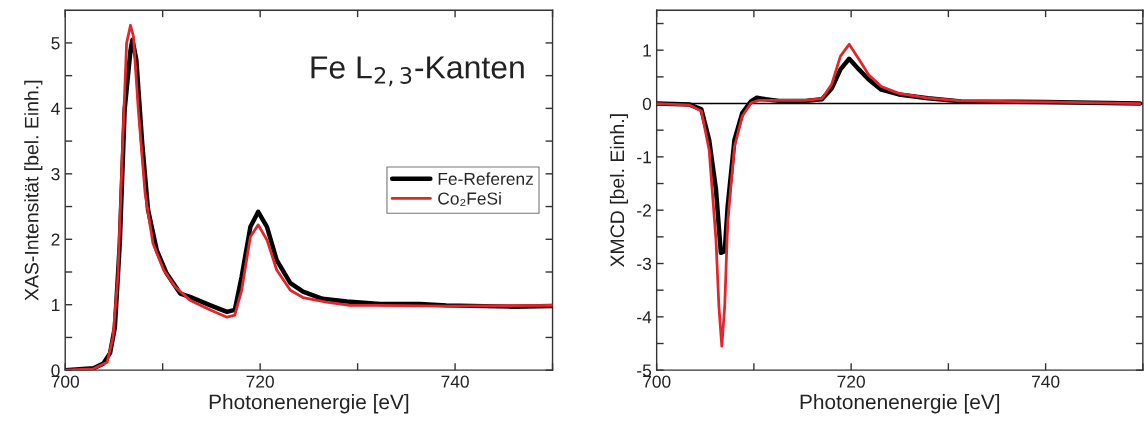  What do you see at coordinates (485, 179) in the screenshot?
I see `legend-label: Fe-Referenz` at bounding box center [485, 179].